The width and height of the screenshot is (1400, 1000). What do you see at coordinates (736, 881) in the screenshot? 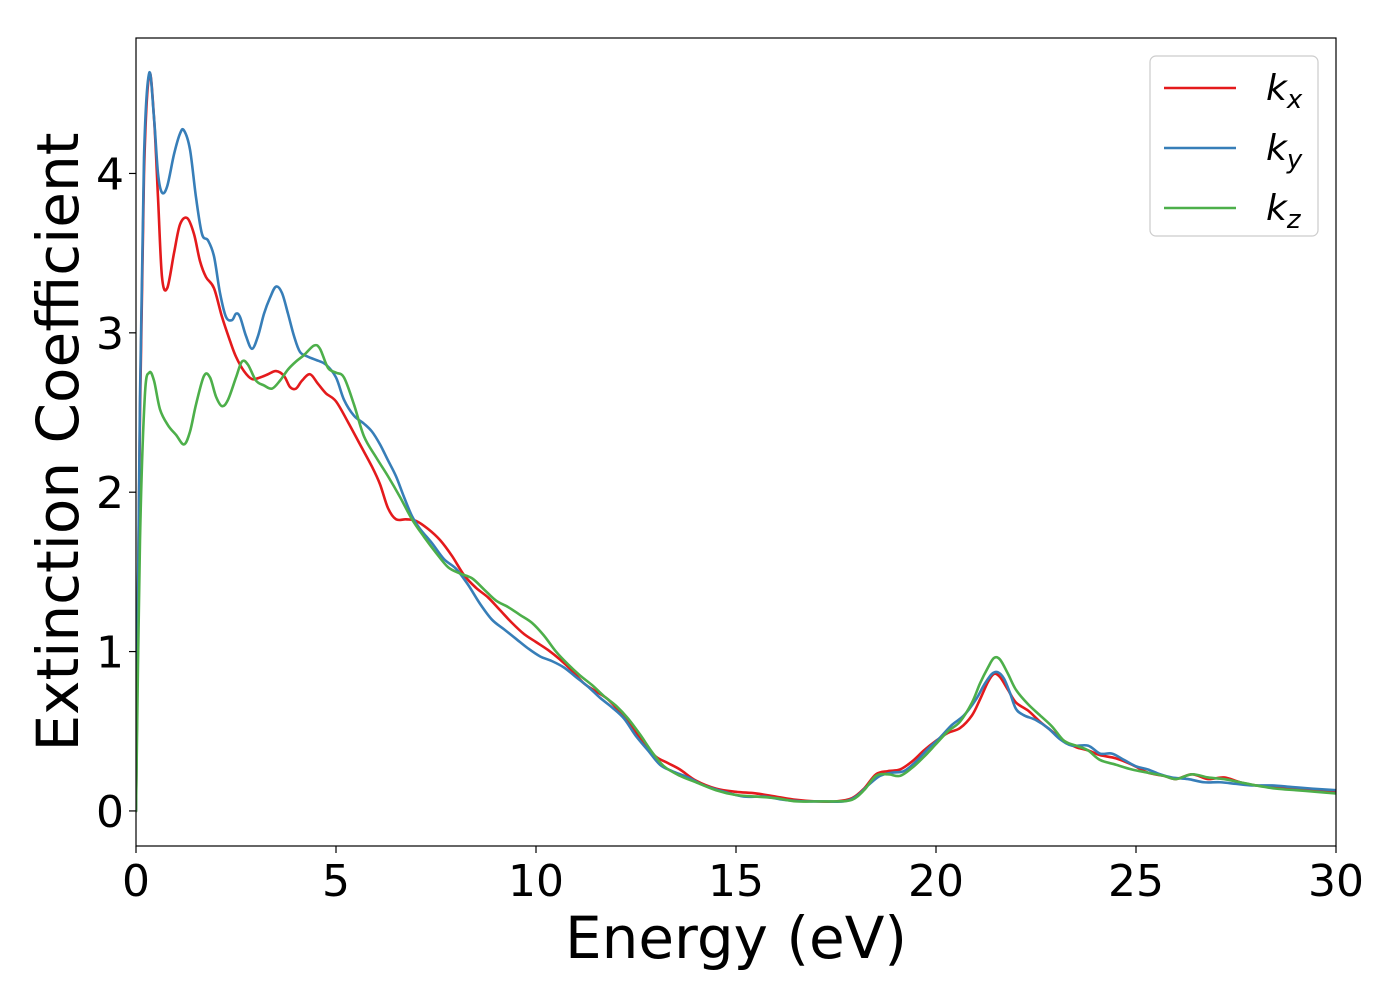
I see `x-tick-label: 15` at bounding box center [736, 881].